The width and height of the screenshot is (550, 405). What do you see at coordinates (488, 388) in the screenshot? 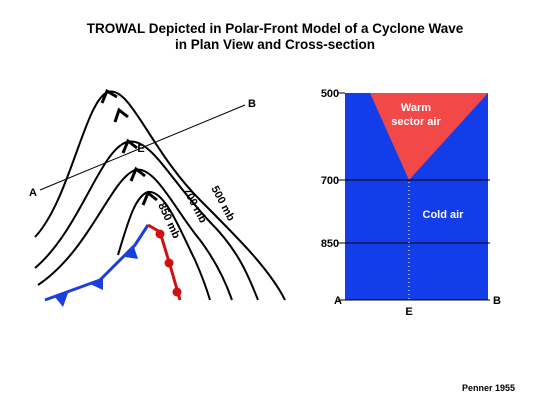
I see `credit: Penner 1955` at bounding box center [488, 388].